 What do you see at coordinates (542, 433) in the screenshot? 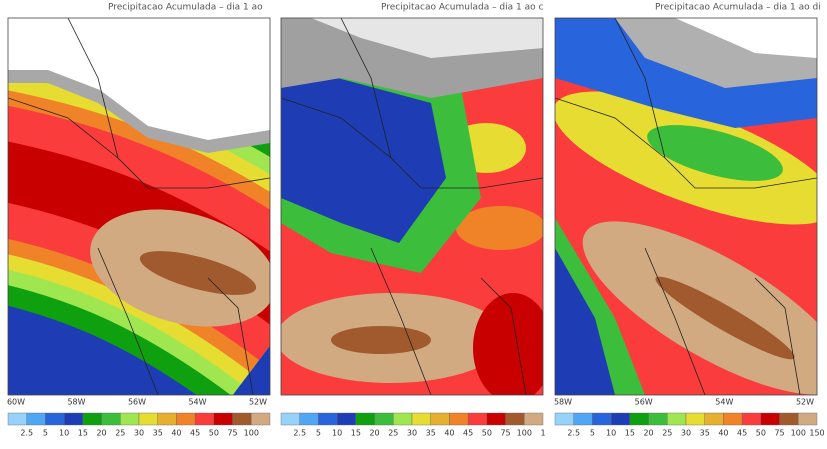
I see `colorbar-label: 1` at bounding box center [542, 433].